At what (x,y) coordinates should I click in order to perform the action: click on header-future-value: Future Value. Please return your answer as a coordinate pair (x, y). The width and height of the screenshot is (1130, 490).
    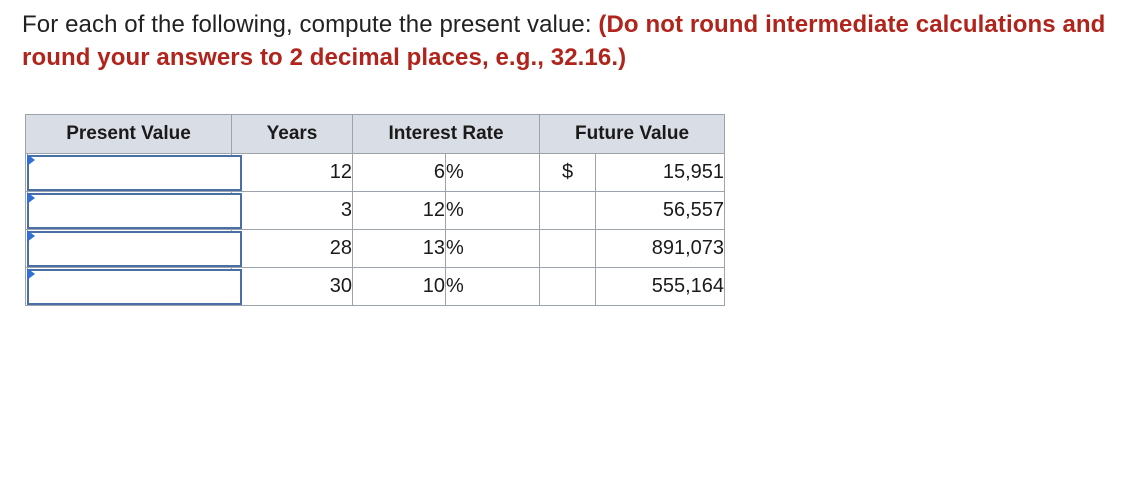
    Looking at the image, I should click on (632, 134).